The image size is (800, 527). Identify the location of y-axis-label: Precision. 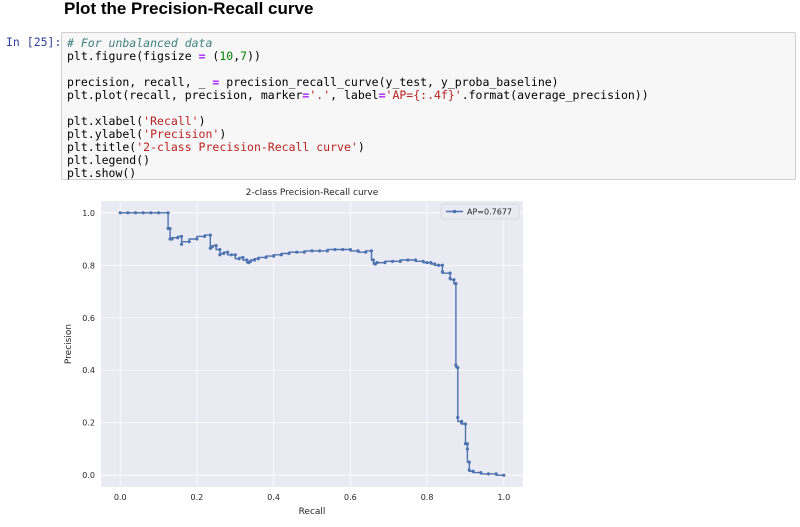
(69, 344).